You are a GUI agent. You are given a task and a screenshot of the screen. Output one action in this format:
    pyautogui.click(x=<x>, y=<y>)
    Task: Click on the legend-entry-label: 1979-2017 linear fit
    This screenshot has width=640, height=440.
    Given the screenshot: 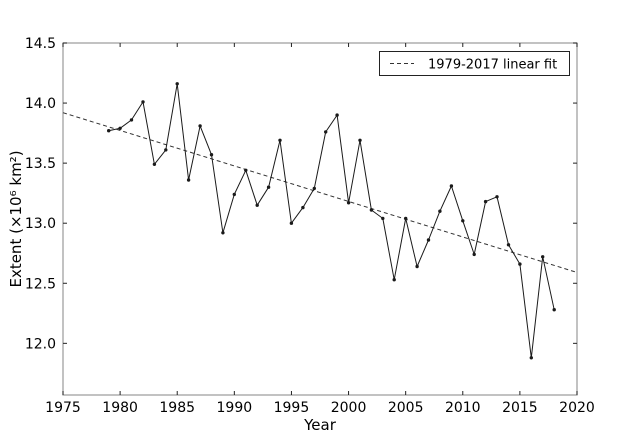 What is the action you would take?
    pyautogui.click(x=492, y=65)
    